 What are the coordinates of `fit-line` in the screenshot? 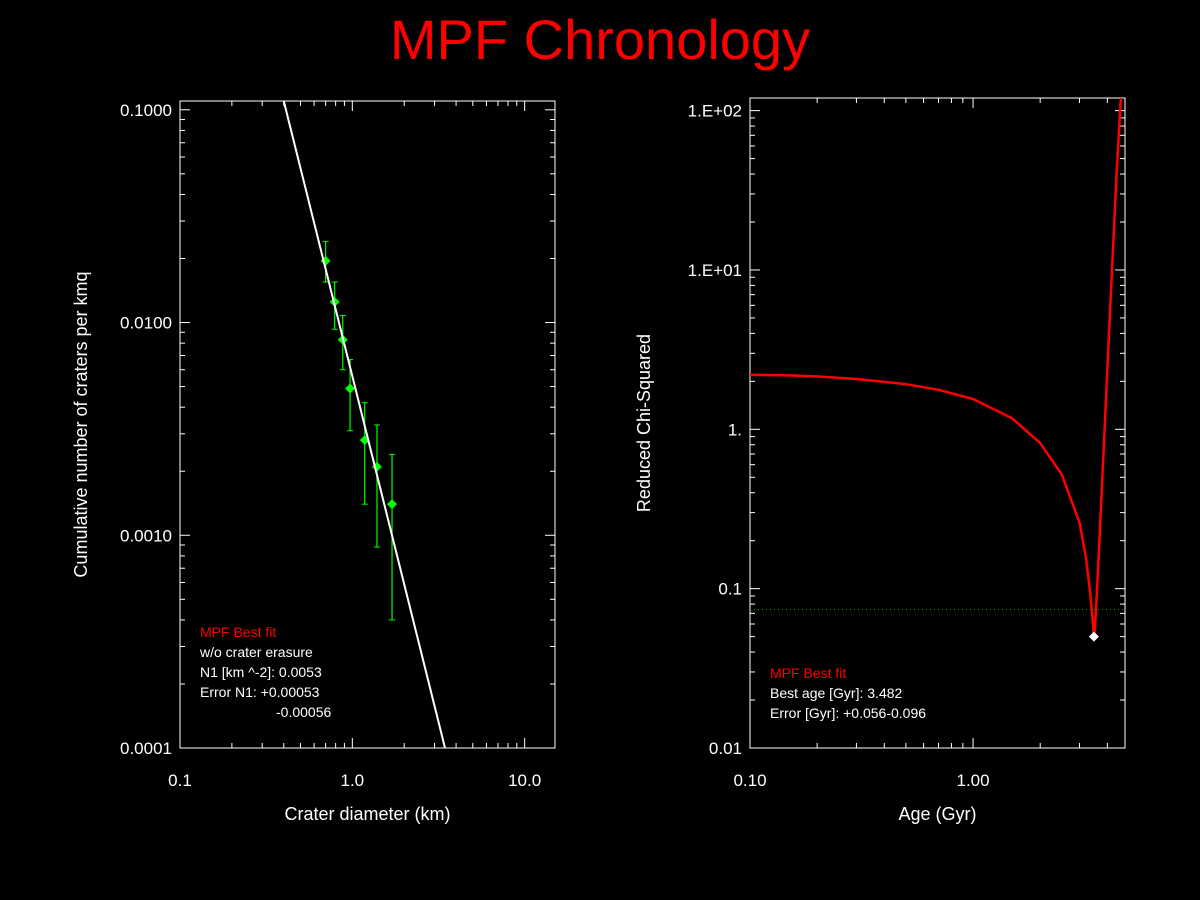 It's located at (364, 424).